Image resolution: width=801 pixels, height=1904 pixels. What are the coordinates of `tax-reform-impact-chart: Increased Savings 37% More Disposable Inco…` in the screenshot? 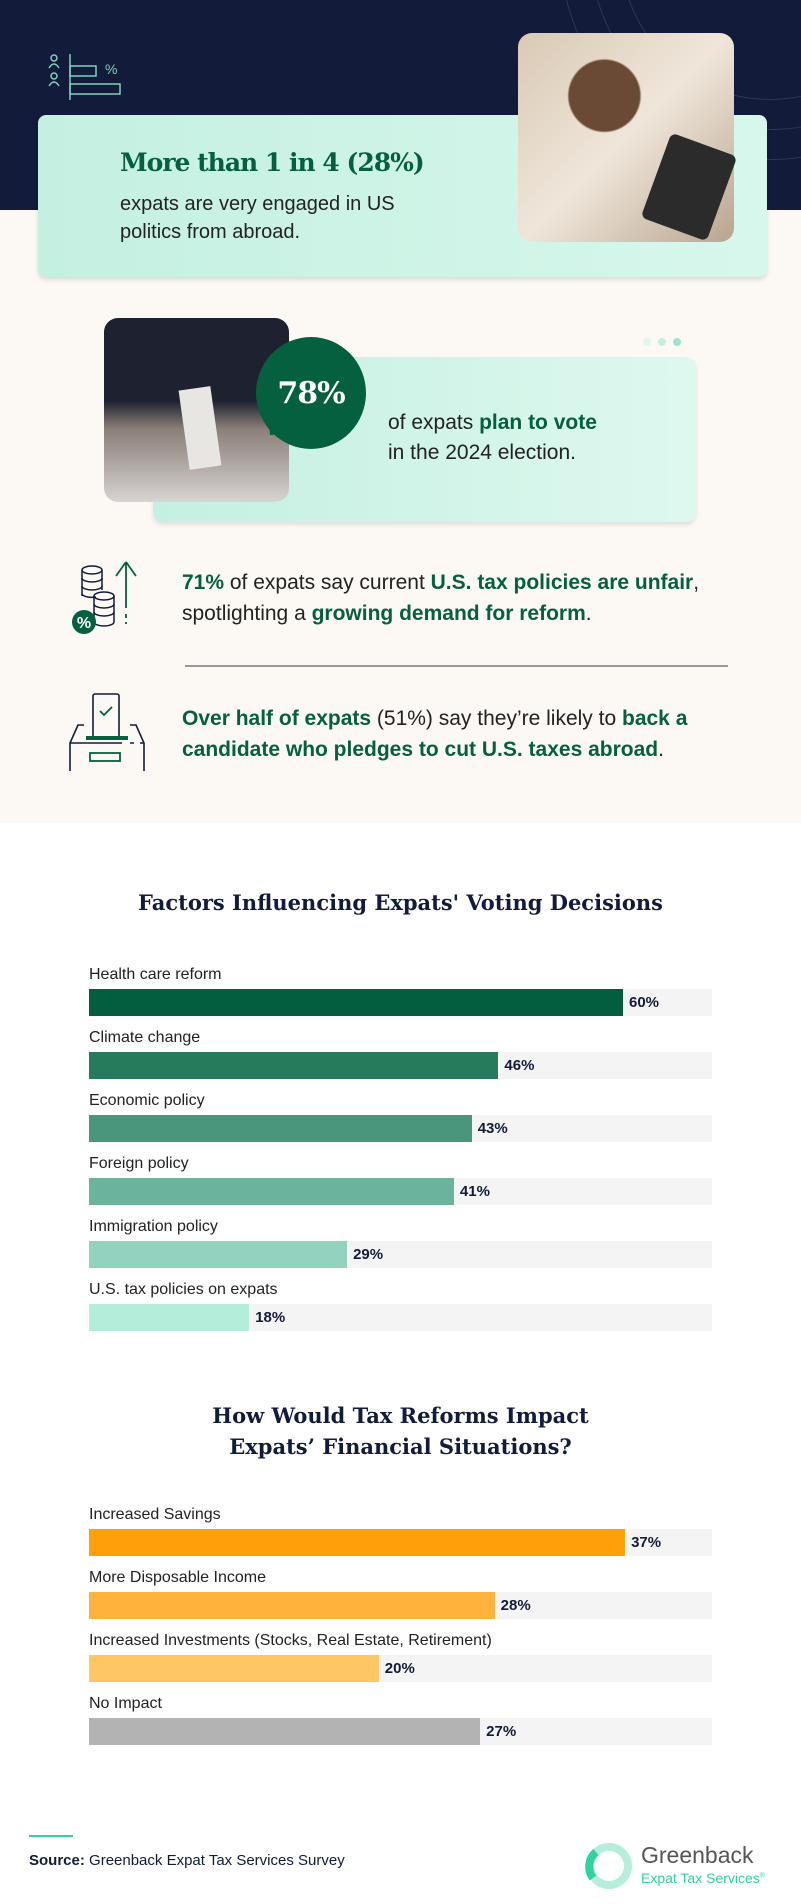 It's located at (400, 1632).